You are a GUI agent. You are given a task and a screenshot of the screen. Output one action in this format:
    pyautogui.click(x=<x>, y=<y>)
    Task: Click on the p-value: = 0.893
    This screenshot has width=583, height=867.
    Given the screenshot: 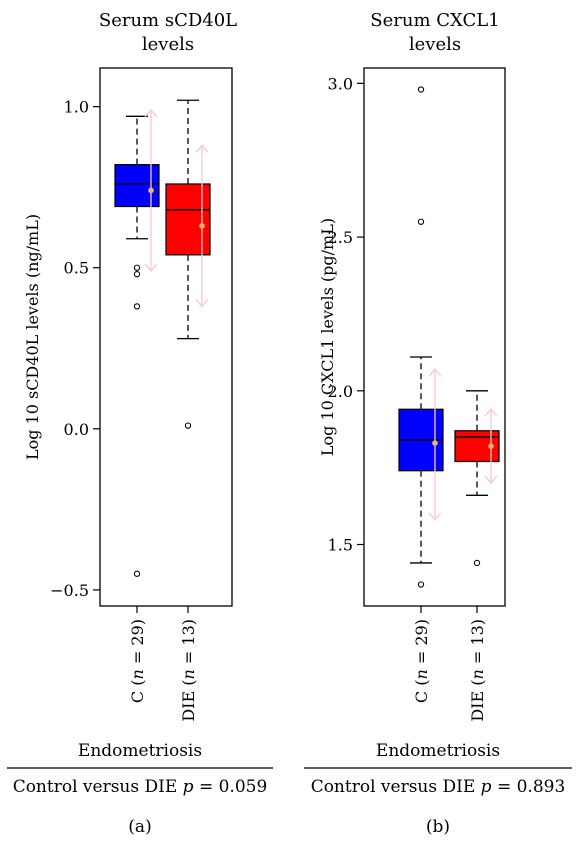 What is the action you would take?
    pyautogui.click(x=529, y=787)
    